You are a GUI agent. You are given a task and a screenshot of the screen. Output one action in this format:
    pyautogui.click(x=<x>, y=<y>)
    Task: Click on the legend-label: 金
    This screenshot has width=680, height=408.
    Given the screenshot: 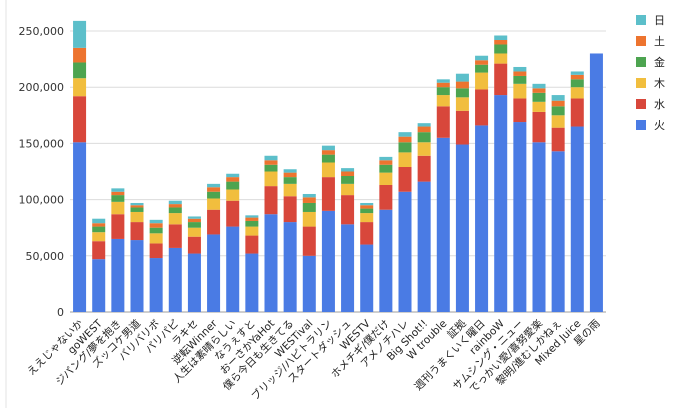 What is the action you would take?
    pyautogui.click(x=659, y=62)
    